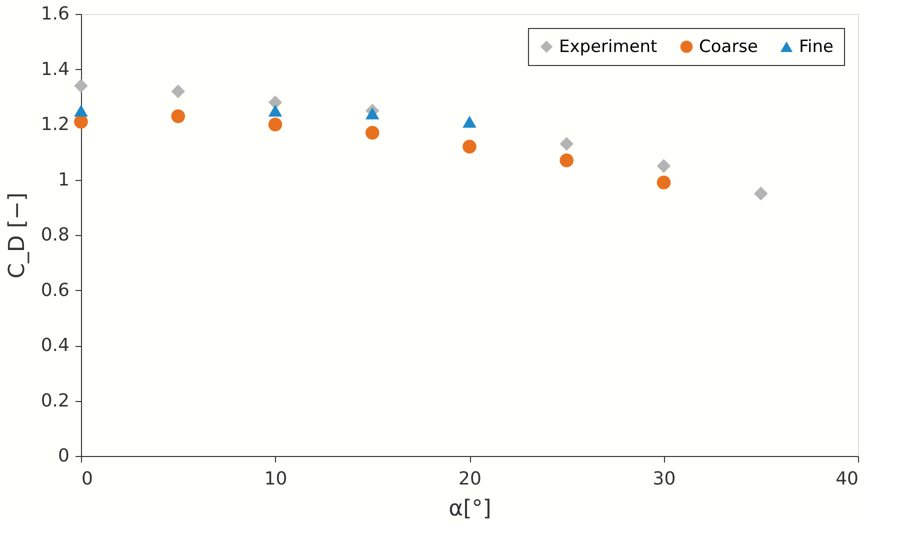  Describe the element at coordinates (55, 124) in the screenshot. I see `y-tick-label: 1.2` at that location.